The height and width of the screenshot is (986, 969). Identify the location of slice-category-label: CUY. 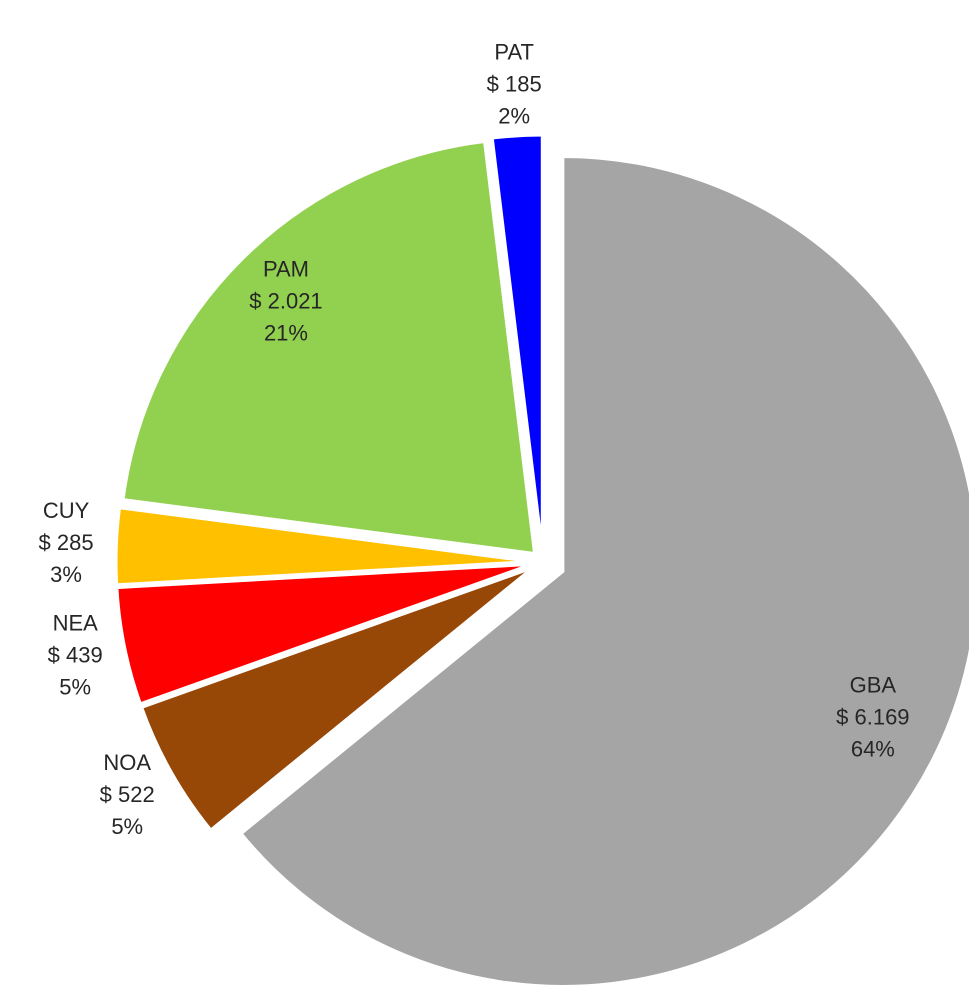
(66, 510).